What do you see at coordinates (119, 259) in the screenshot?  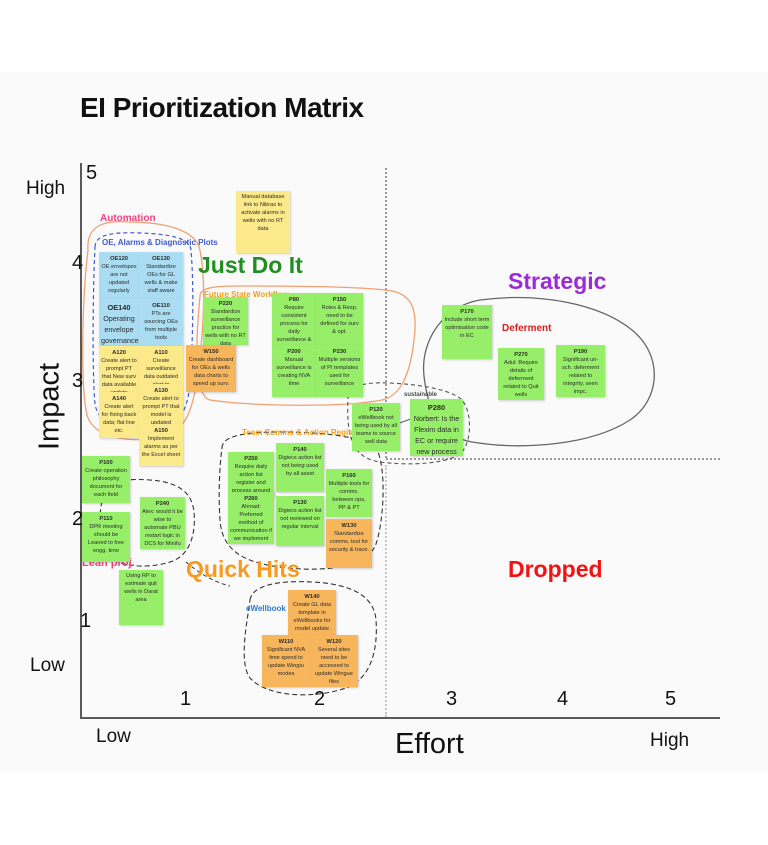 I see `sticky-note-id: OE120` at bounding box center [119, 259].